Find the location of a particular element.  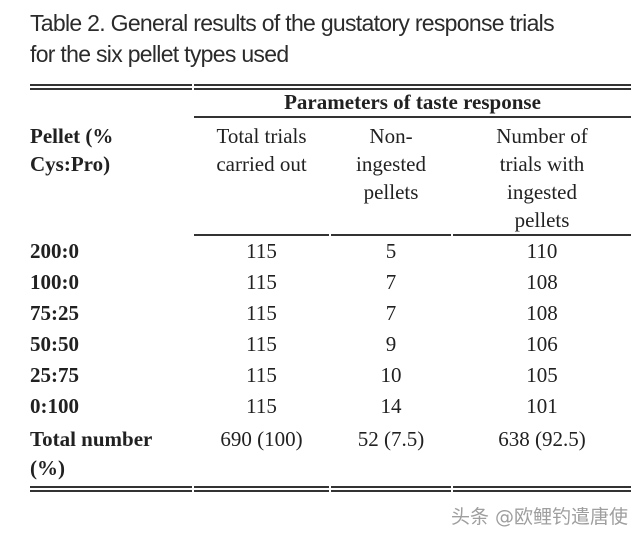

table-row: 50:50 115 9 106 is located at coordinates (330, 344).